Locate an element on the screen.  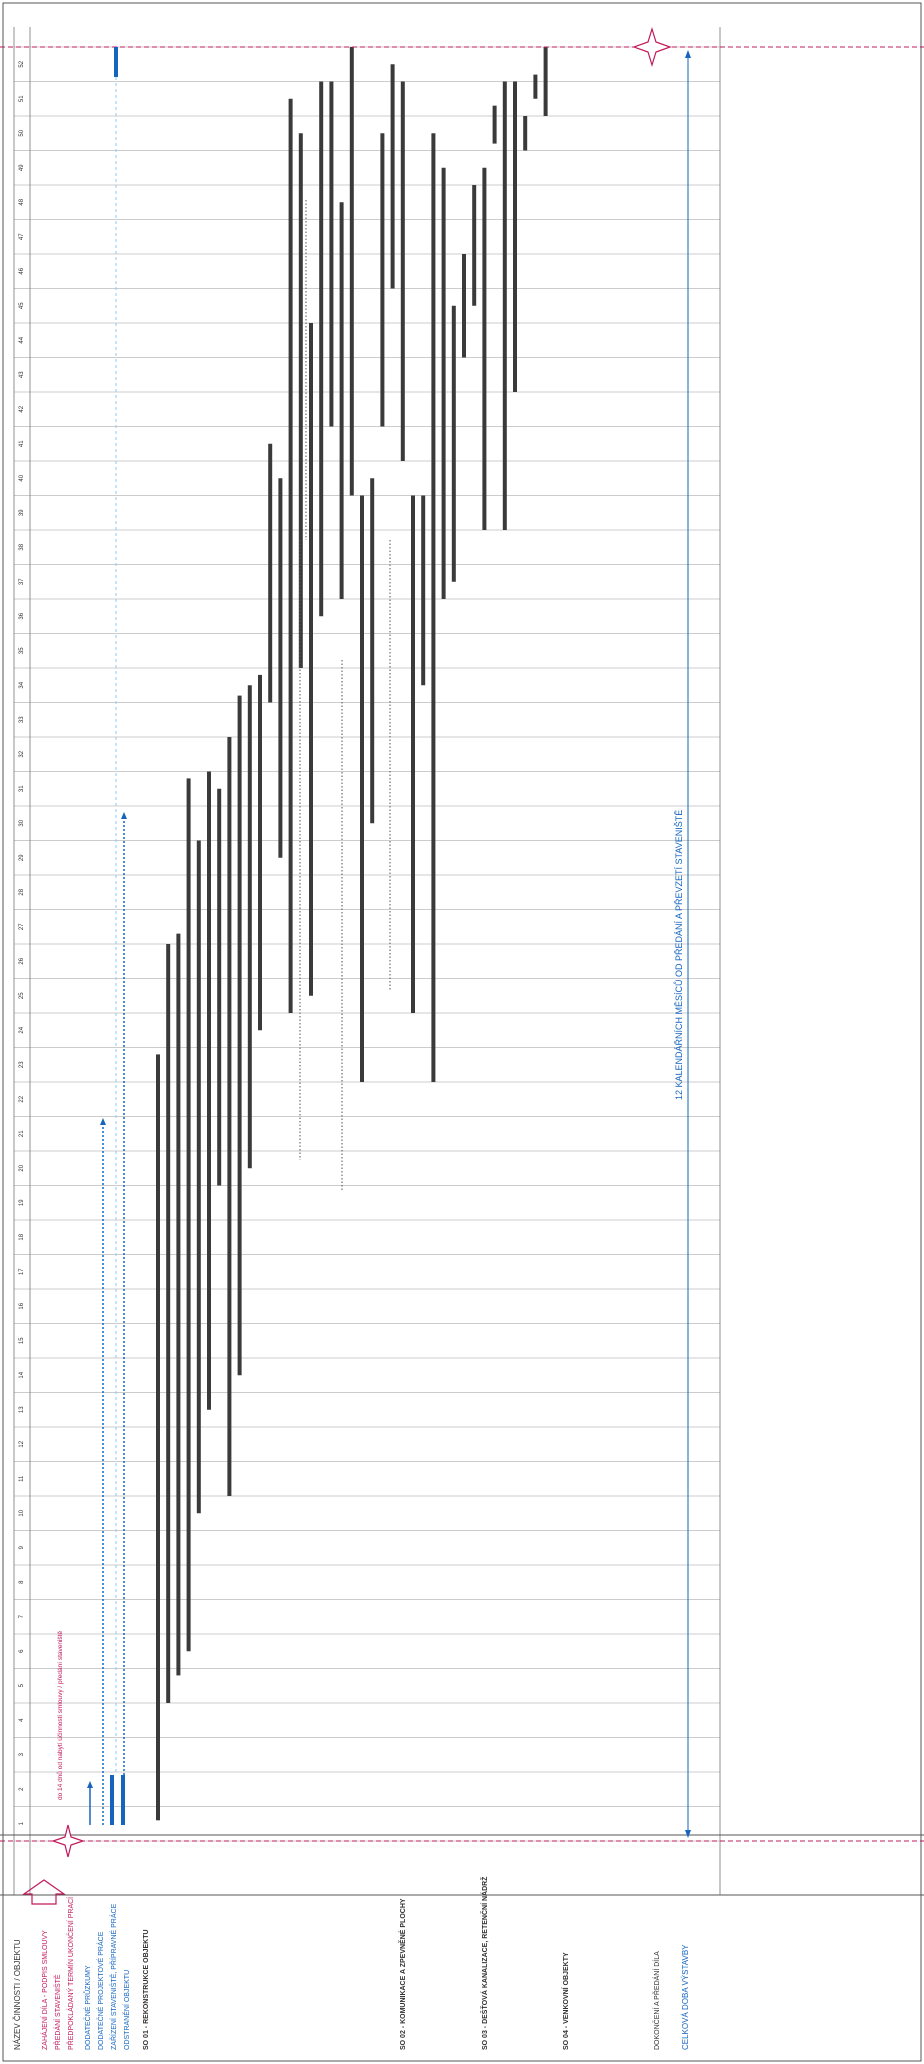
week-number: 30 is located at coordinates (22, 822).